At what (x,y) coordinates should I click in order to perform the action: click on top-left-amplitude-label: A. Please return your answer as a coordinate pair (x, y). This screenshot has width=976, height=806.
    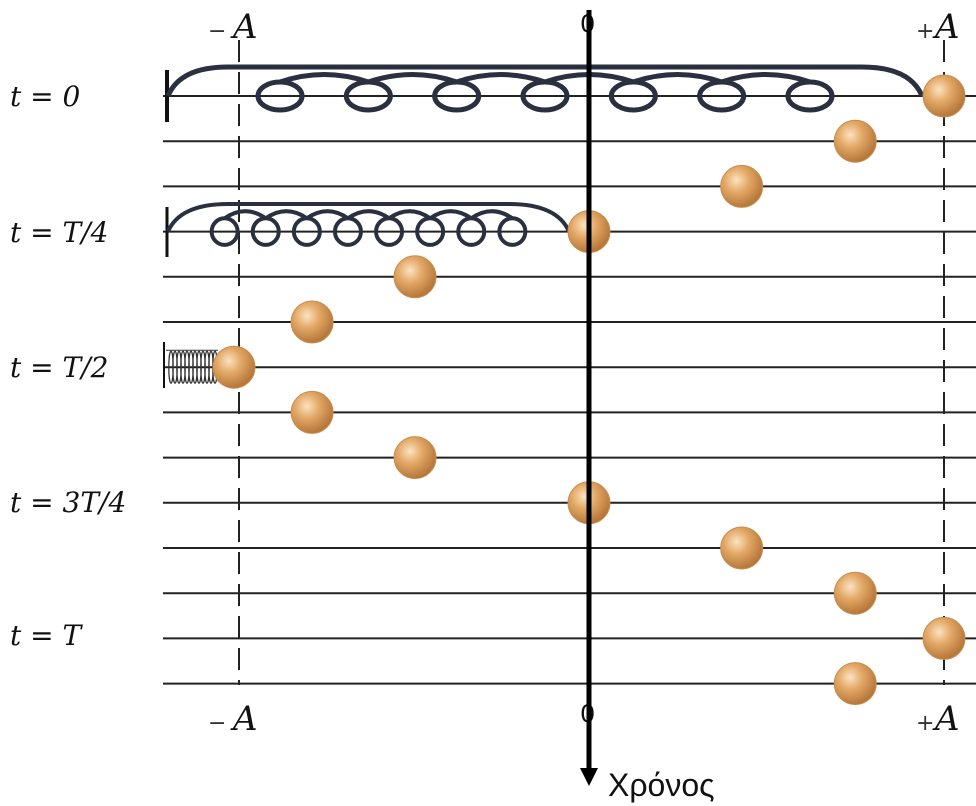
    Looking at the image, I should click on (244, 27).